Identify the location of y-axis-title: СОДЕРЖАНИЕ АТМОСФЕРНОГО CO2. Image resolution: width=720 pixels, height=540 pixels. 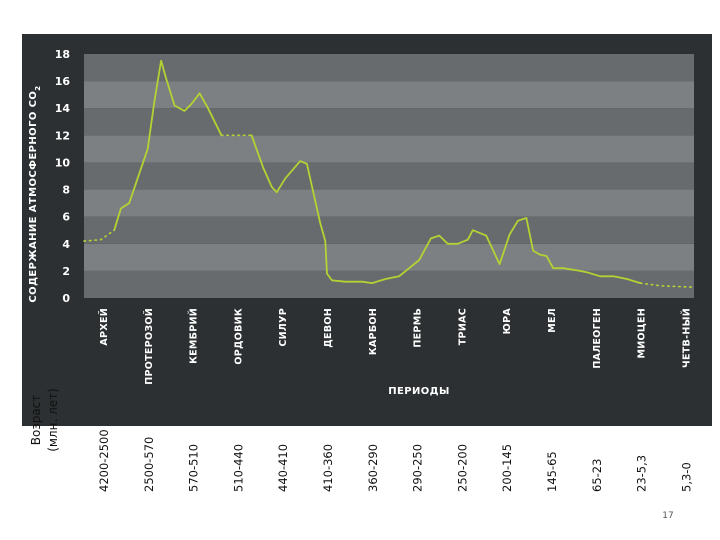
(35, 193).